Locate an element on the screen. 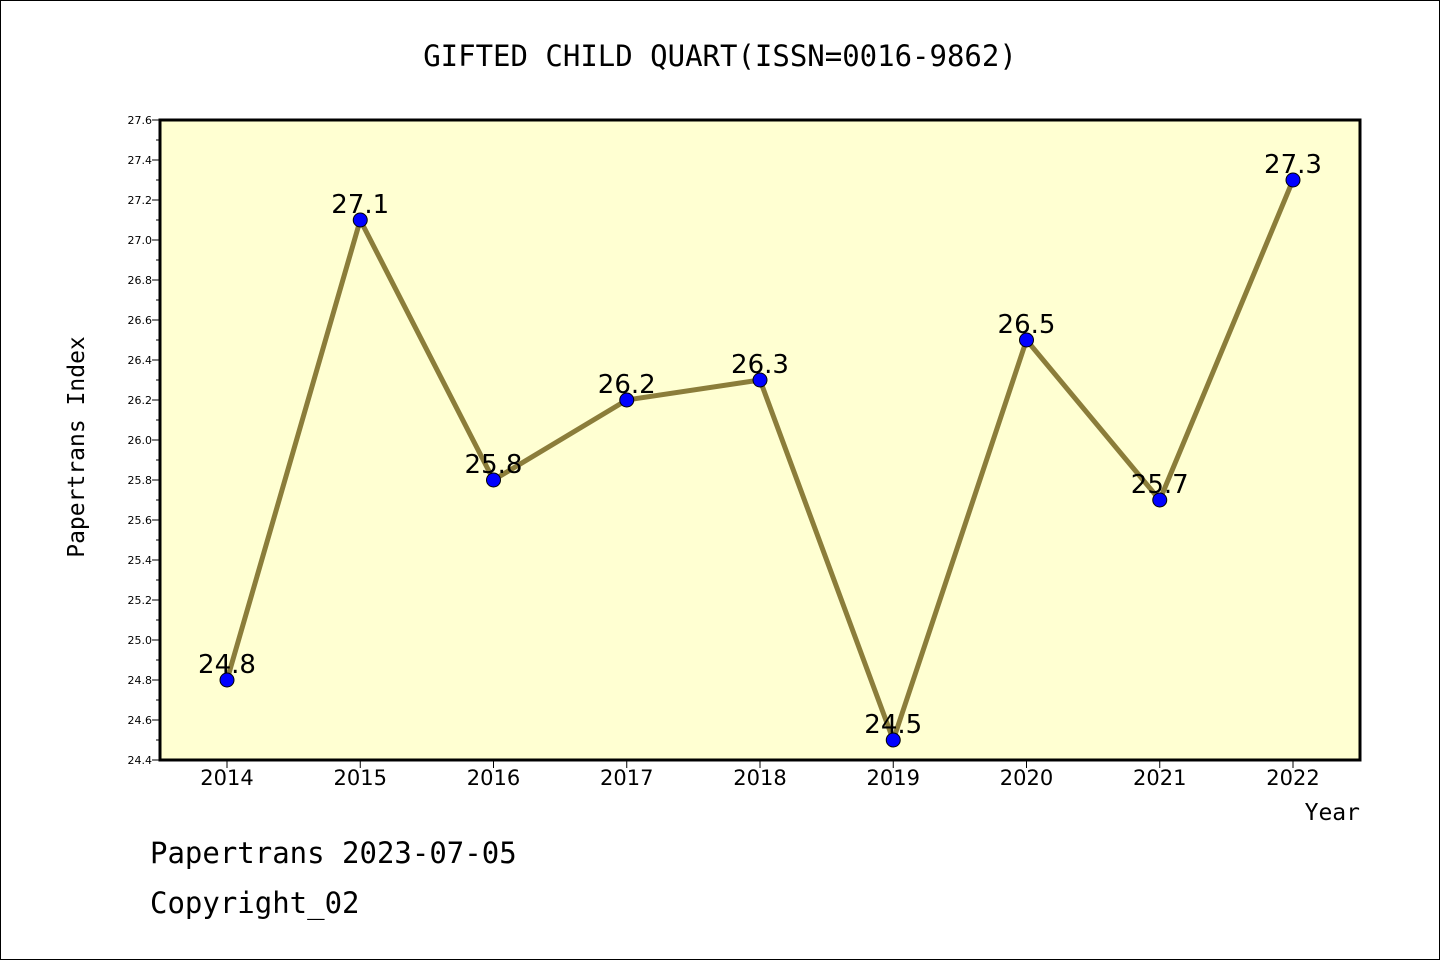 This screenshot has height=960, width=1440. y-tick-label: 25.0 is located at coordinates (140, 640).